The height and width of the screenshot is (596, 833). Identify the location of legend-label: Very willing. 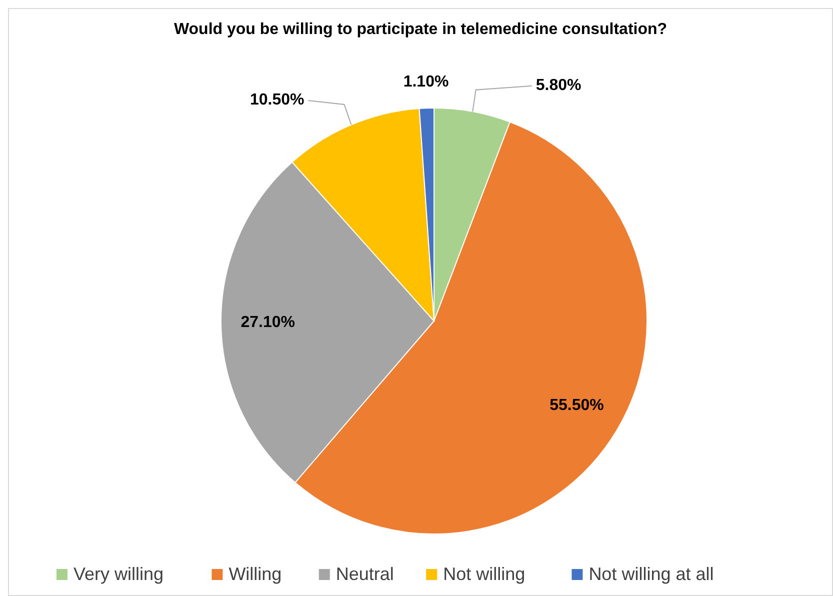
(119, 574).